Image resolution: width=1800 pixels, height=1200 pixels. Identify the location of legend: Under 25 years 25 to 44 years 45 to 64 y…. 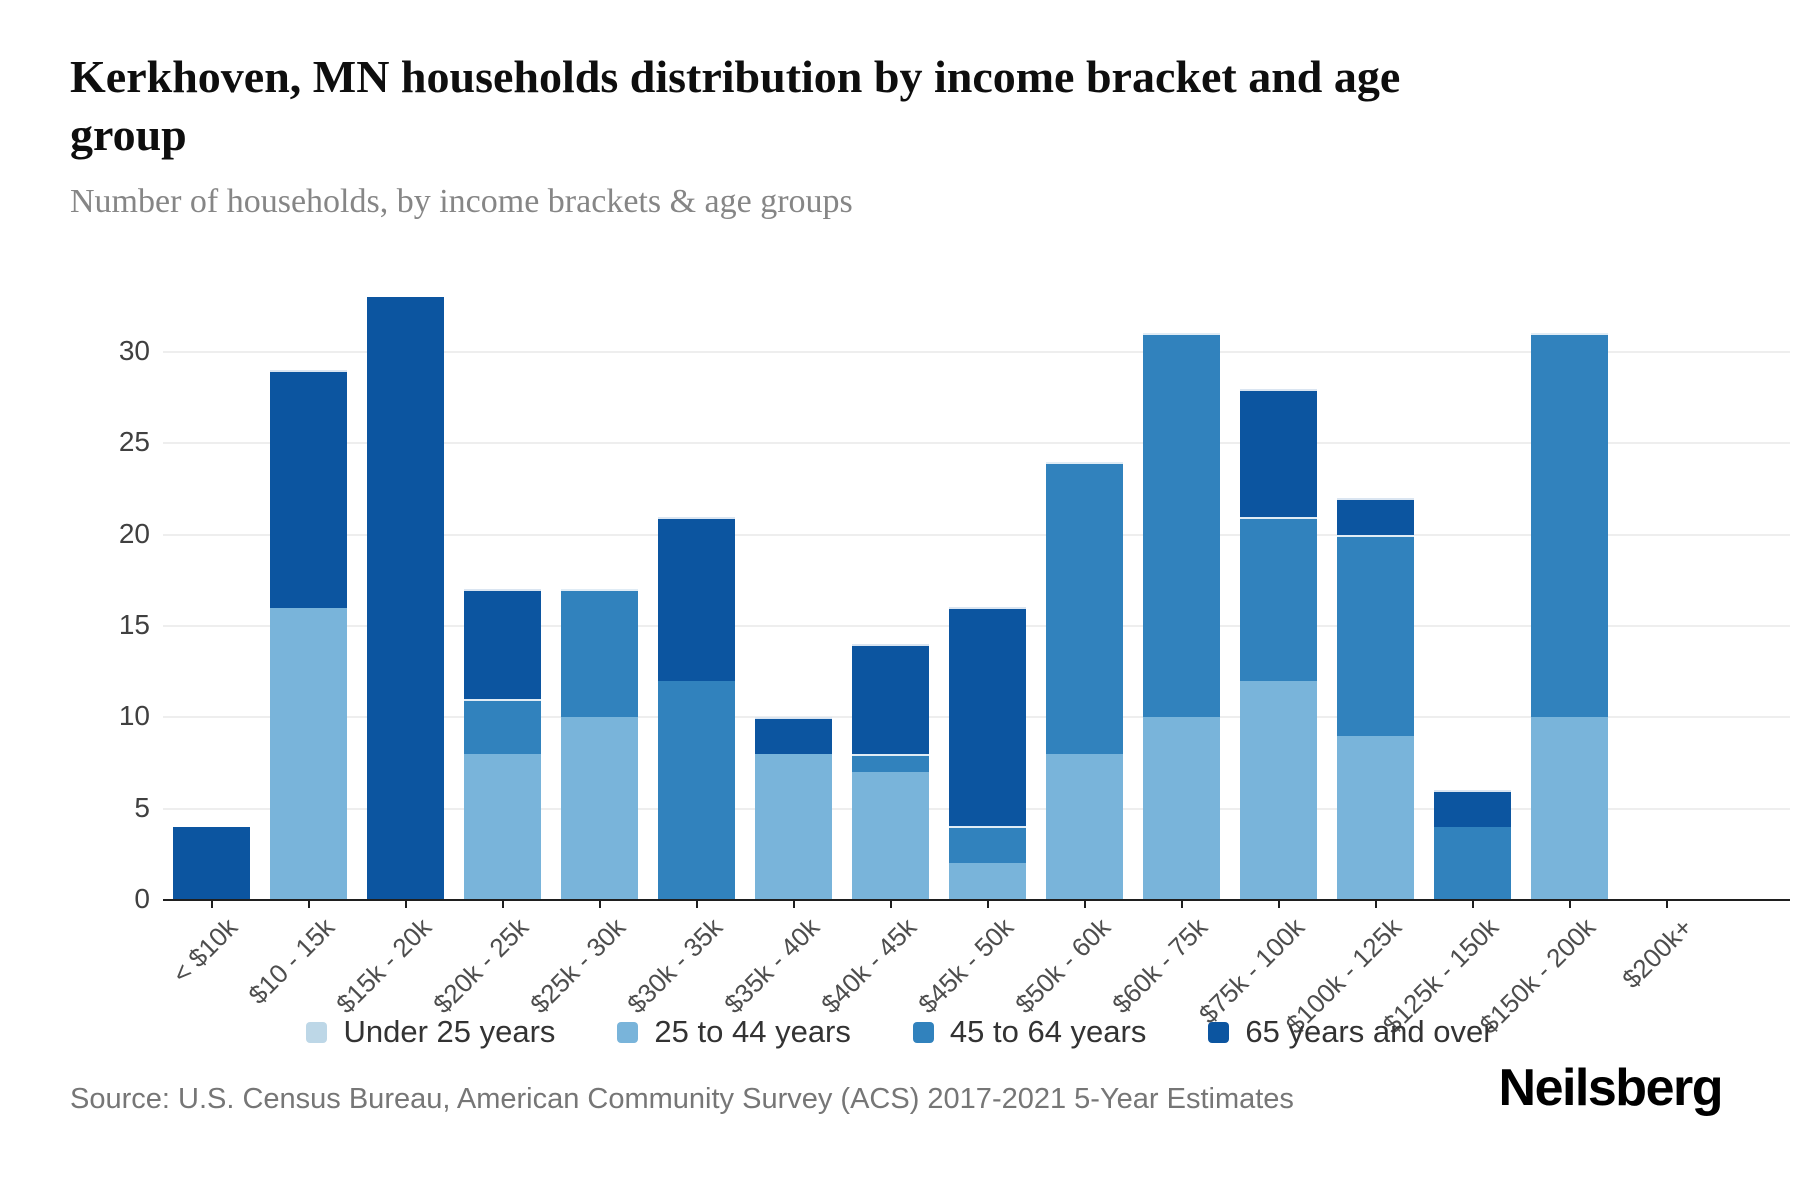
(900, 1032).